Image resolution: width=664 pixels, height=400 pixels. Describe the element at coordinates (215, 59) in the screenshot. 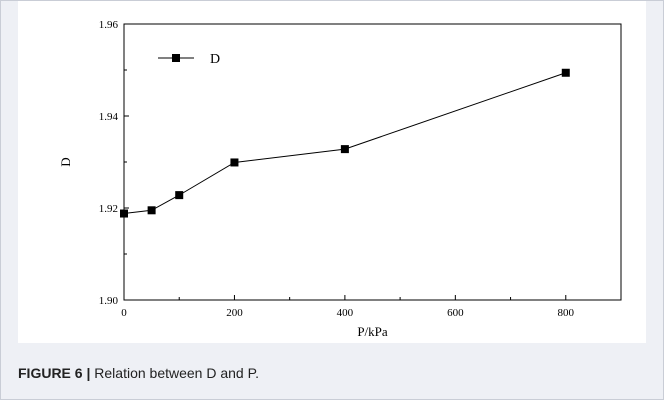

I see `legend-label: D` at that location.